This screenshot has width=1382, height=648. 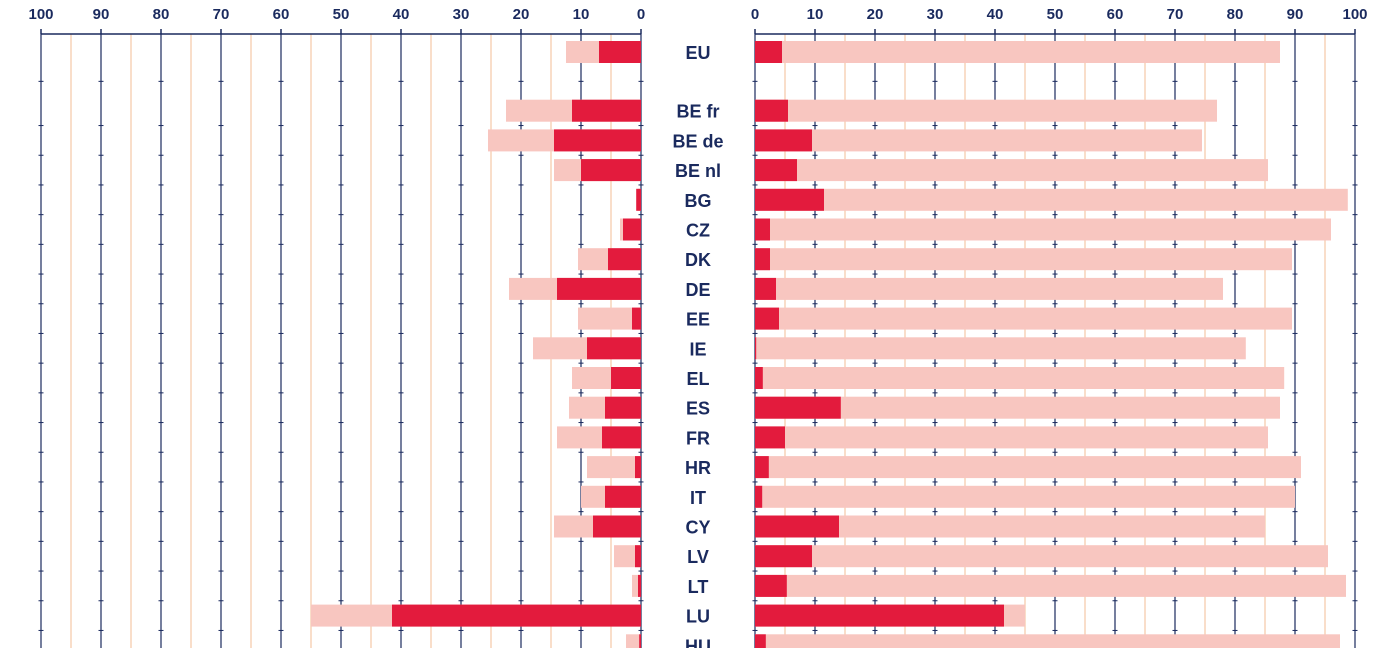 What do you see at coordinates (875, 14) in the screenshot?
I see `right-tick-label: 20` at bounding box center [875, 14].